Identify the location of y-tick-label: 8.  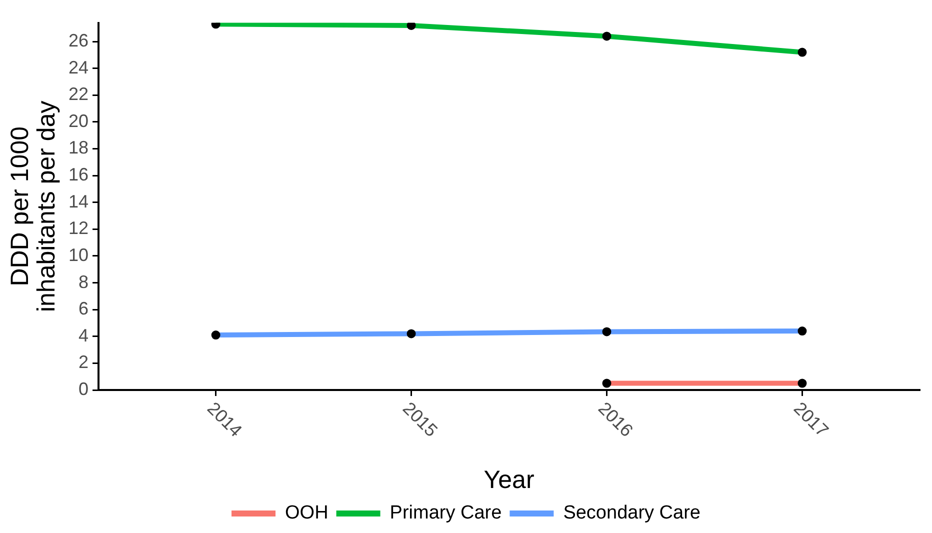
(83, 282).